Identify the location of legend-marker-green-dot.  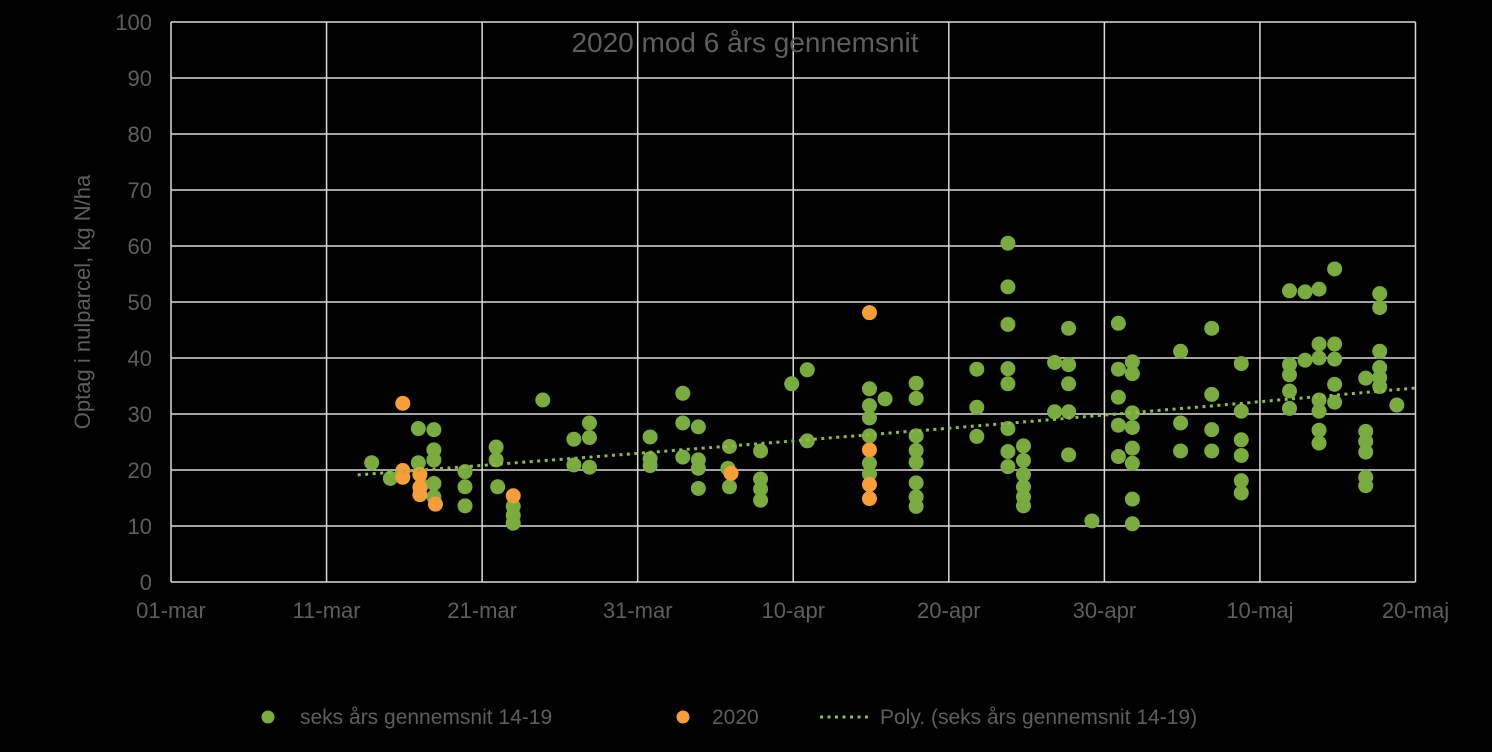
(268, 717).